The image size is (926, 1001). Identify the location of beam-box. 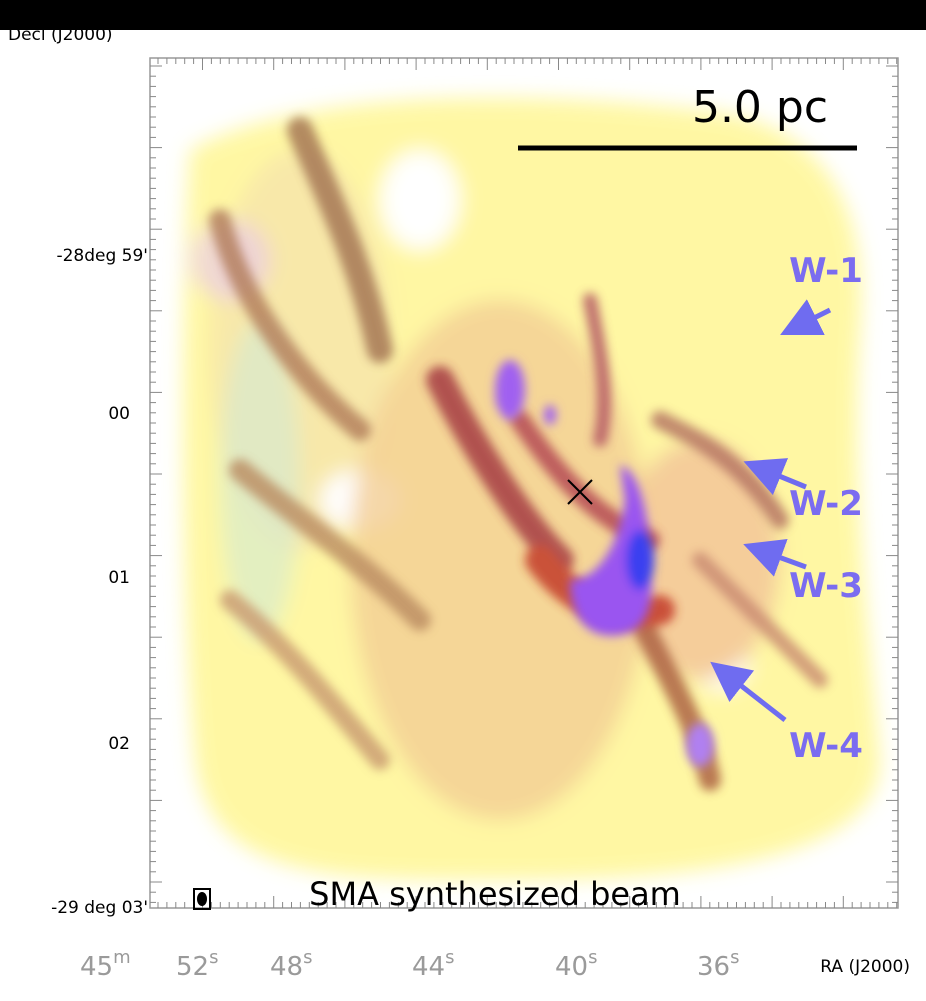
(202, 899).